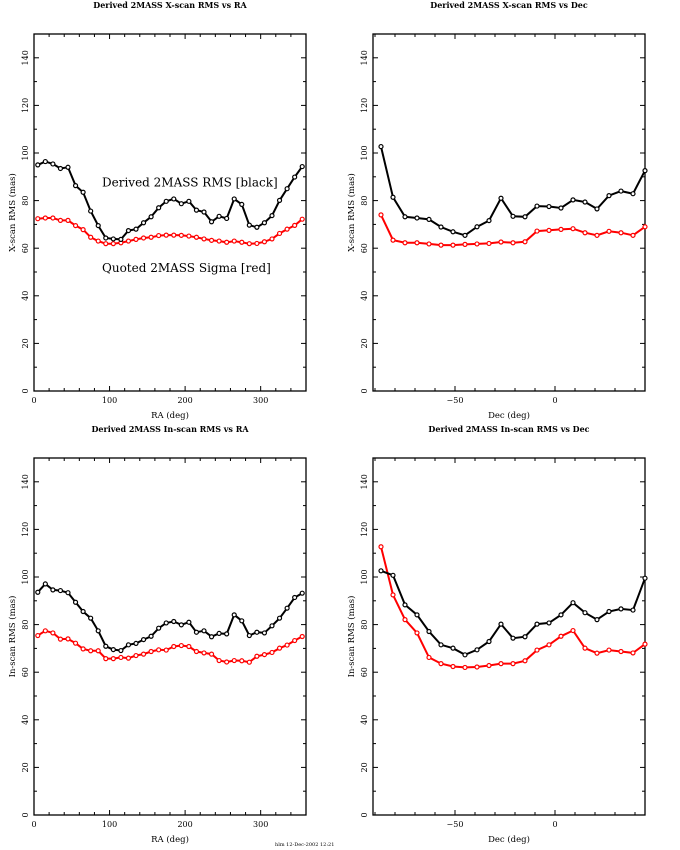  What do you see at coordinates (170, 429) in the screenshot?
I see `chart-title: Derived 2MASS In-scan RMS vs RA` at bounding box center [170, 429].